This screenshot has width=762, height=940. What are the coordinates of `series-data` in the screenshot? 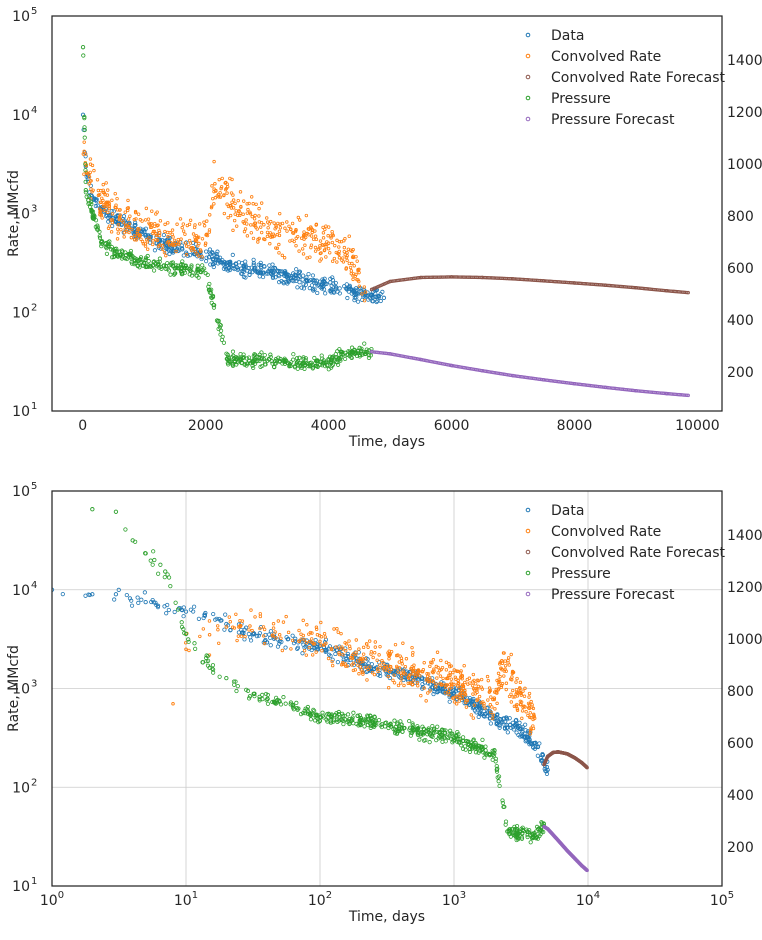 It's located at (301, 681).